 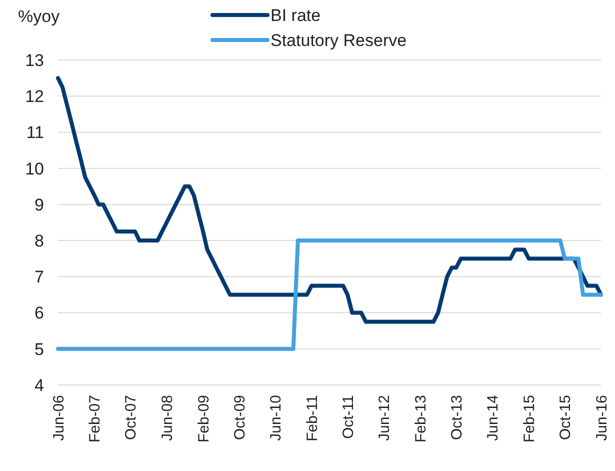 What do you see at coordinates (39, 16) in the screenshot?
I see `y-axis-title: %yoy` at bounding box center [39, 16].